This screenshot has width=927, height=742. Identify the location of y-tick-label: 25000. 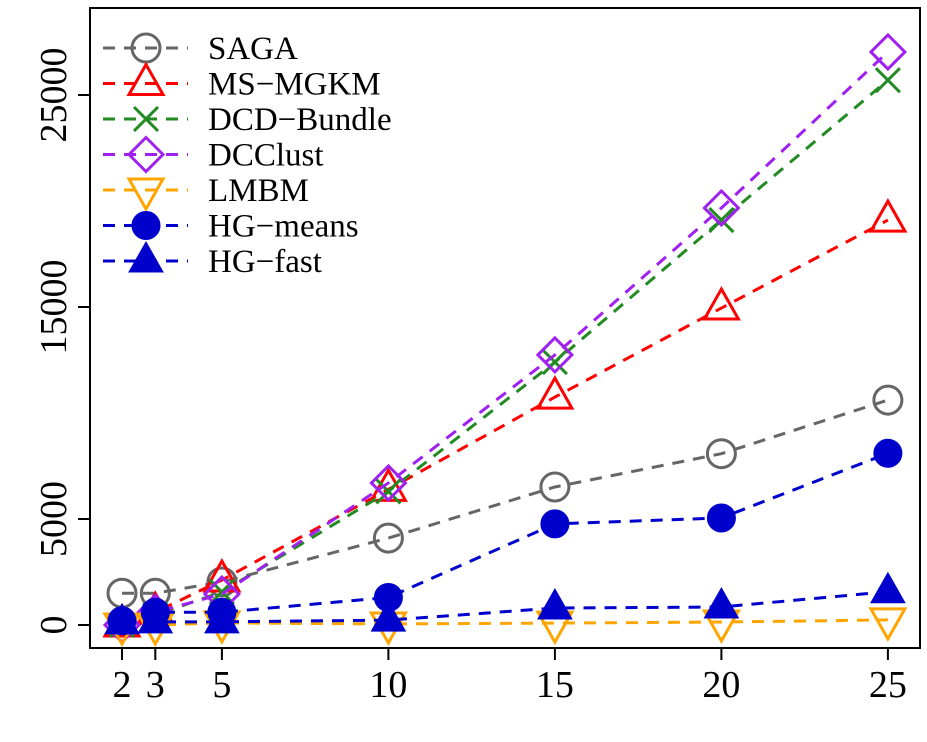
(54, 95).